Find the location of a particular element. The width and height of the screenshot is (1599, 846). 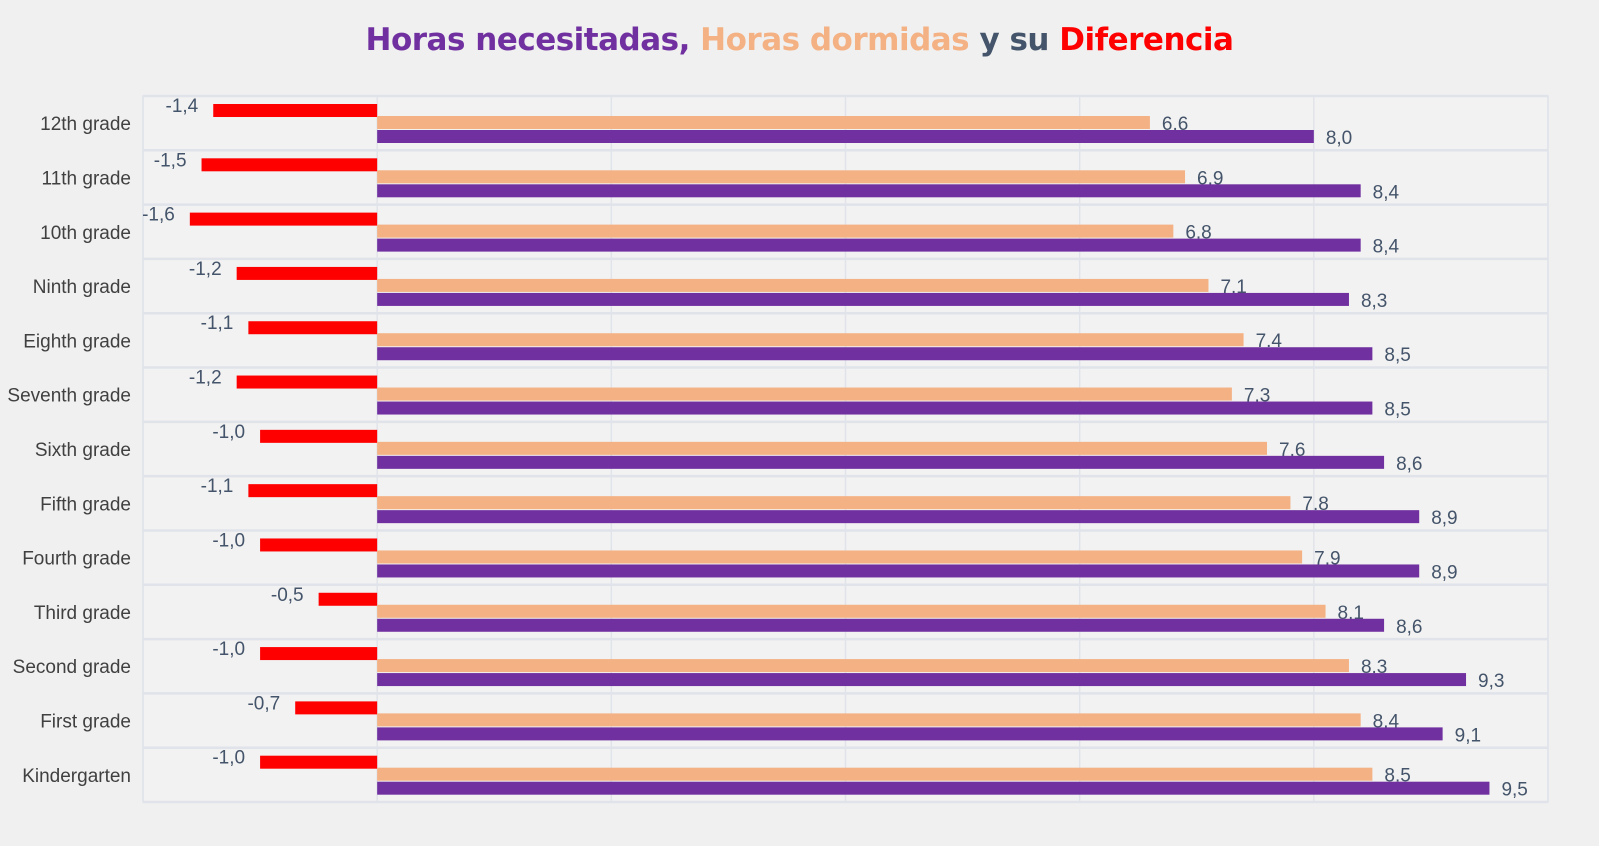

data-label-diferencia: -1,5 is located at coordinates (170, 160).